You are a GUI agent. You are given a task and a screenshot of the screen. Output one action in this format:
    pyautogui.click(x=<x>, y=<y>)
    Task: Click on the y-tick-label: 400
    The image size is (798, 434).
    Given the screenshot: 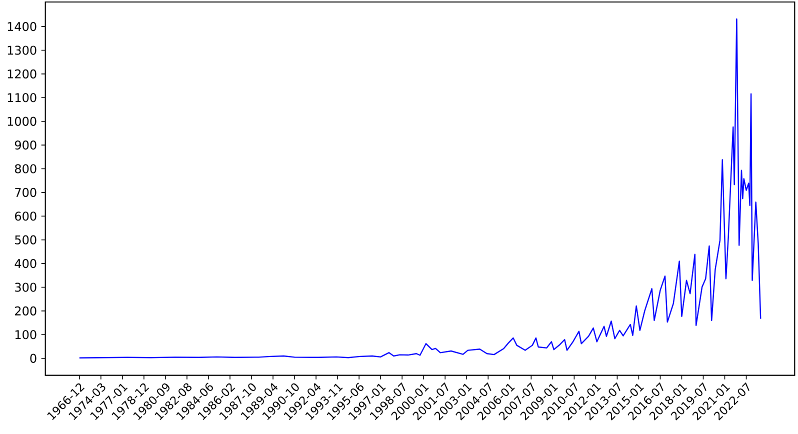 What is the action you would take?
    pyautogui.click(x=25, y=263)
    